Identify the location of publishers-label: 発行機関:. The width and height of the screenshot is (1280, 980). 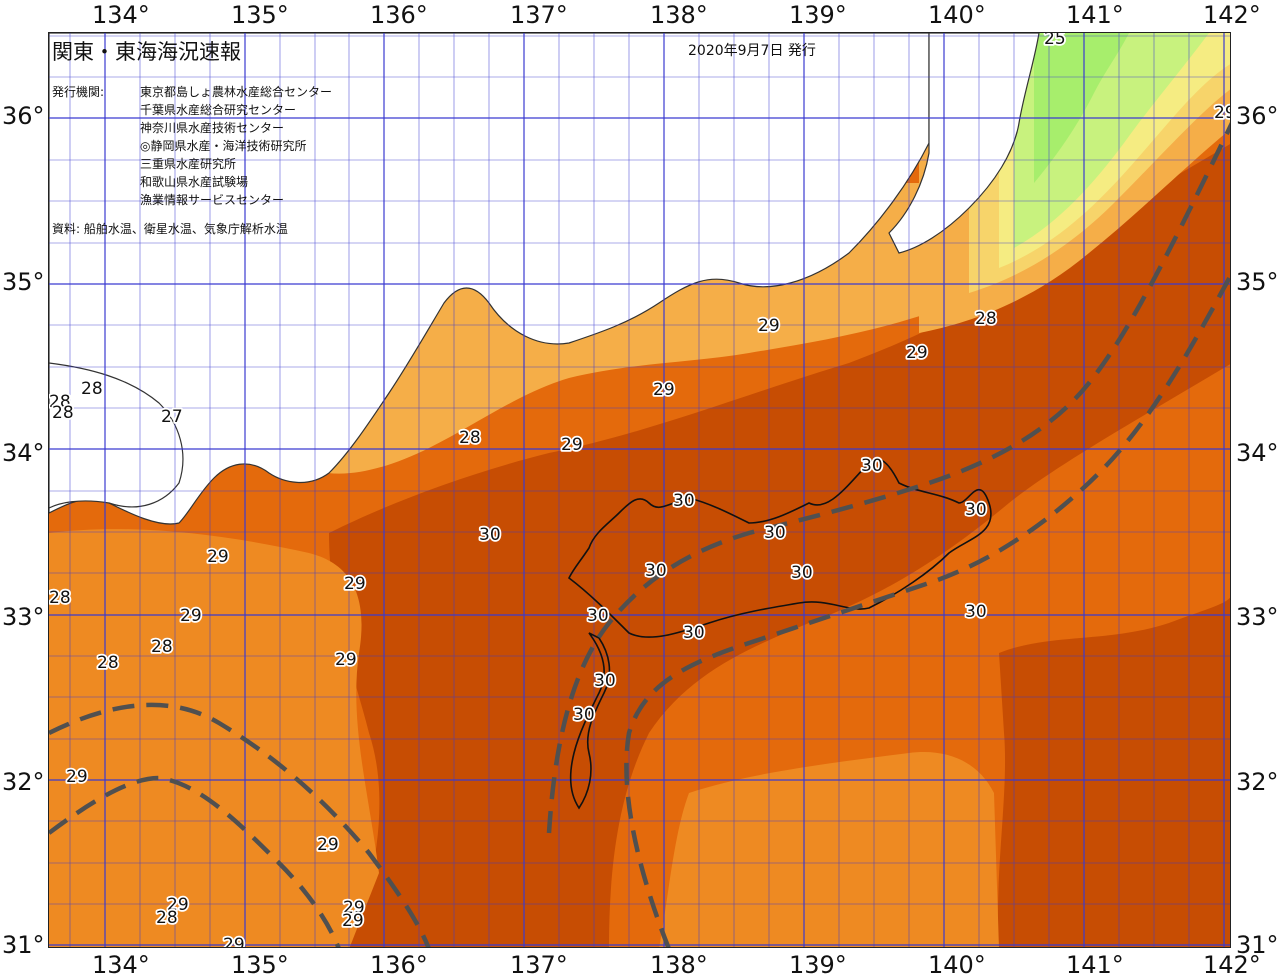
(78, 92).